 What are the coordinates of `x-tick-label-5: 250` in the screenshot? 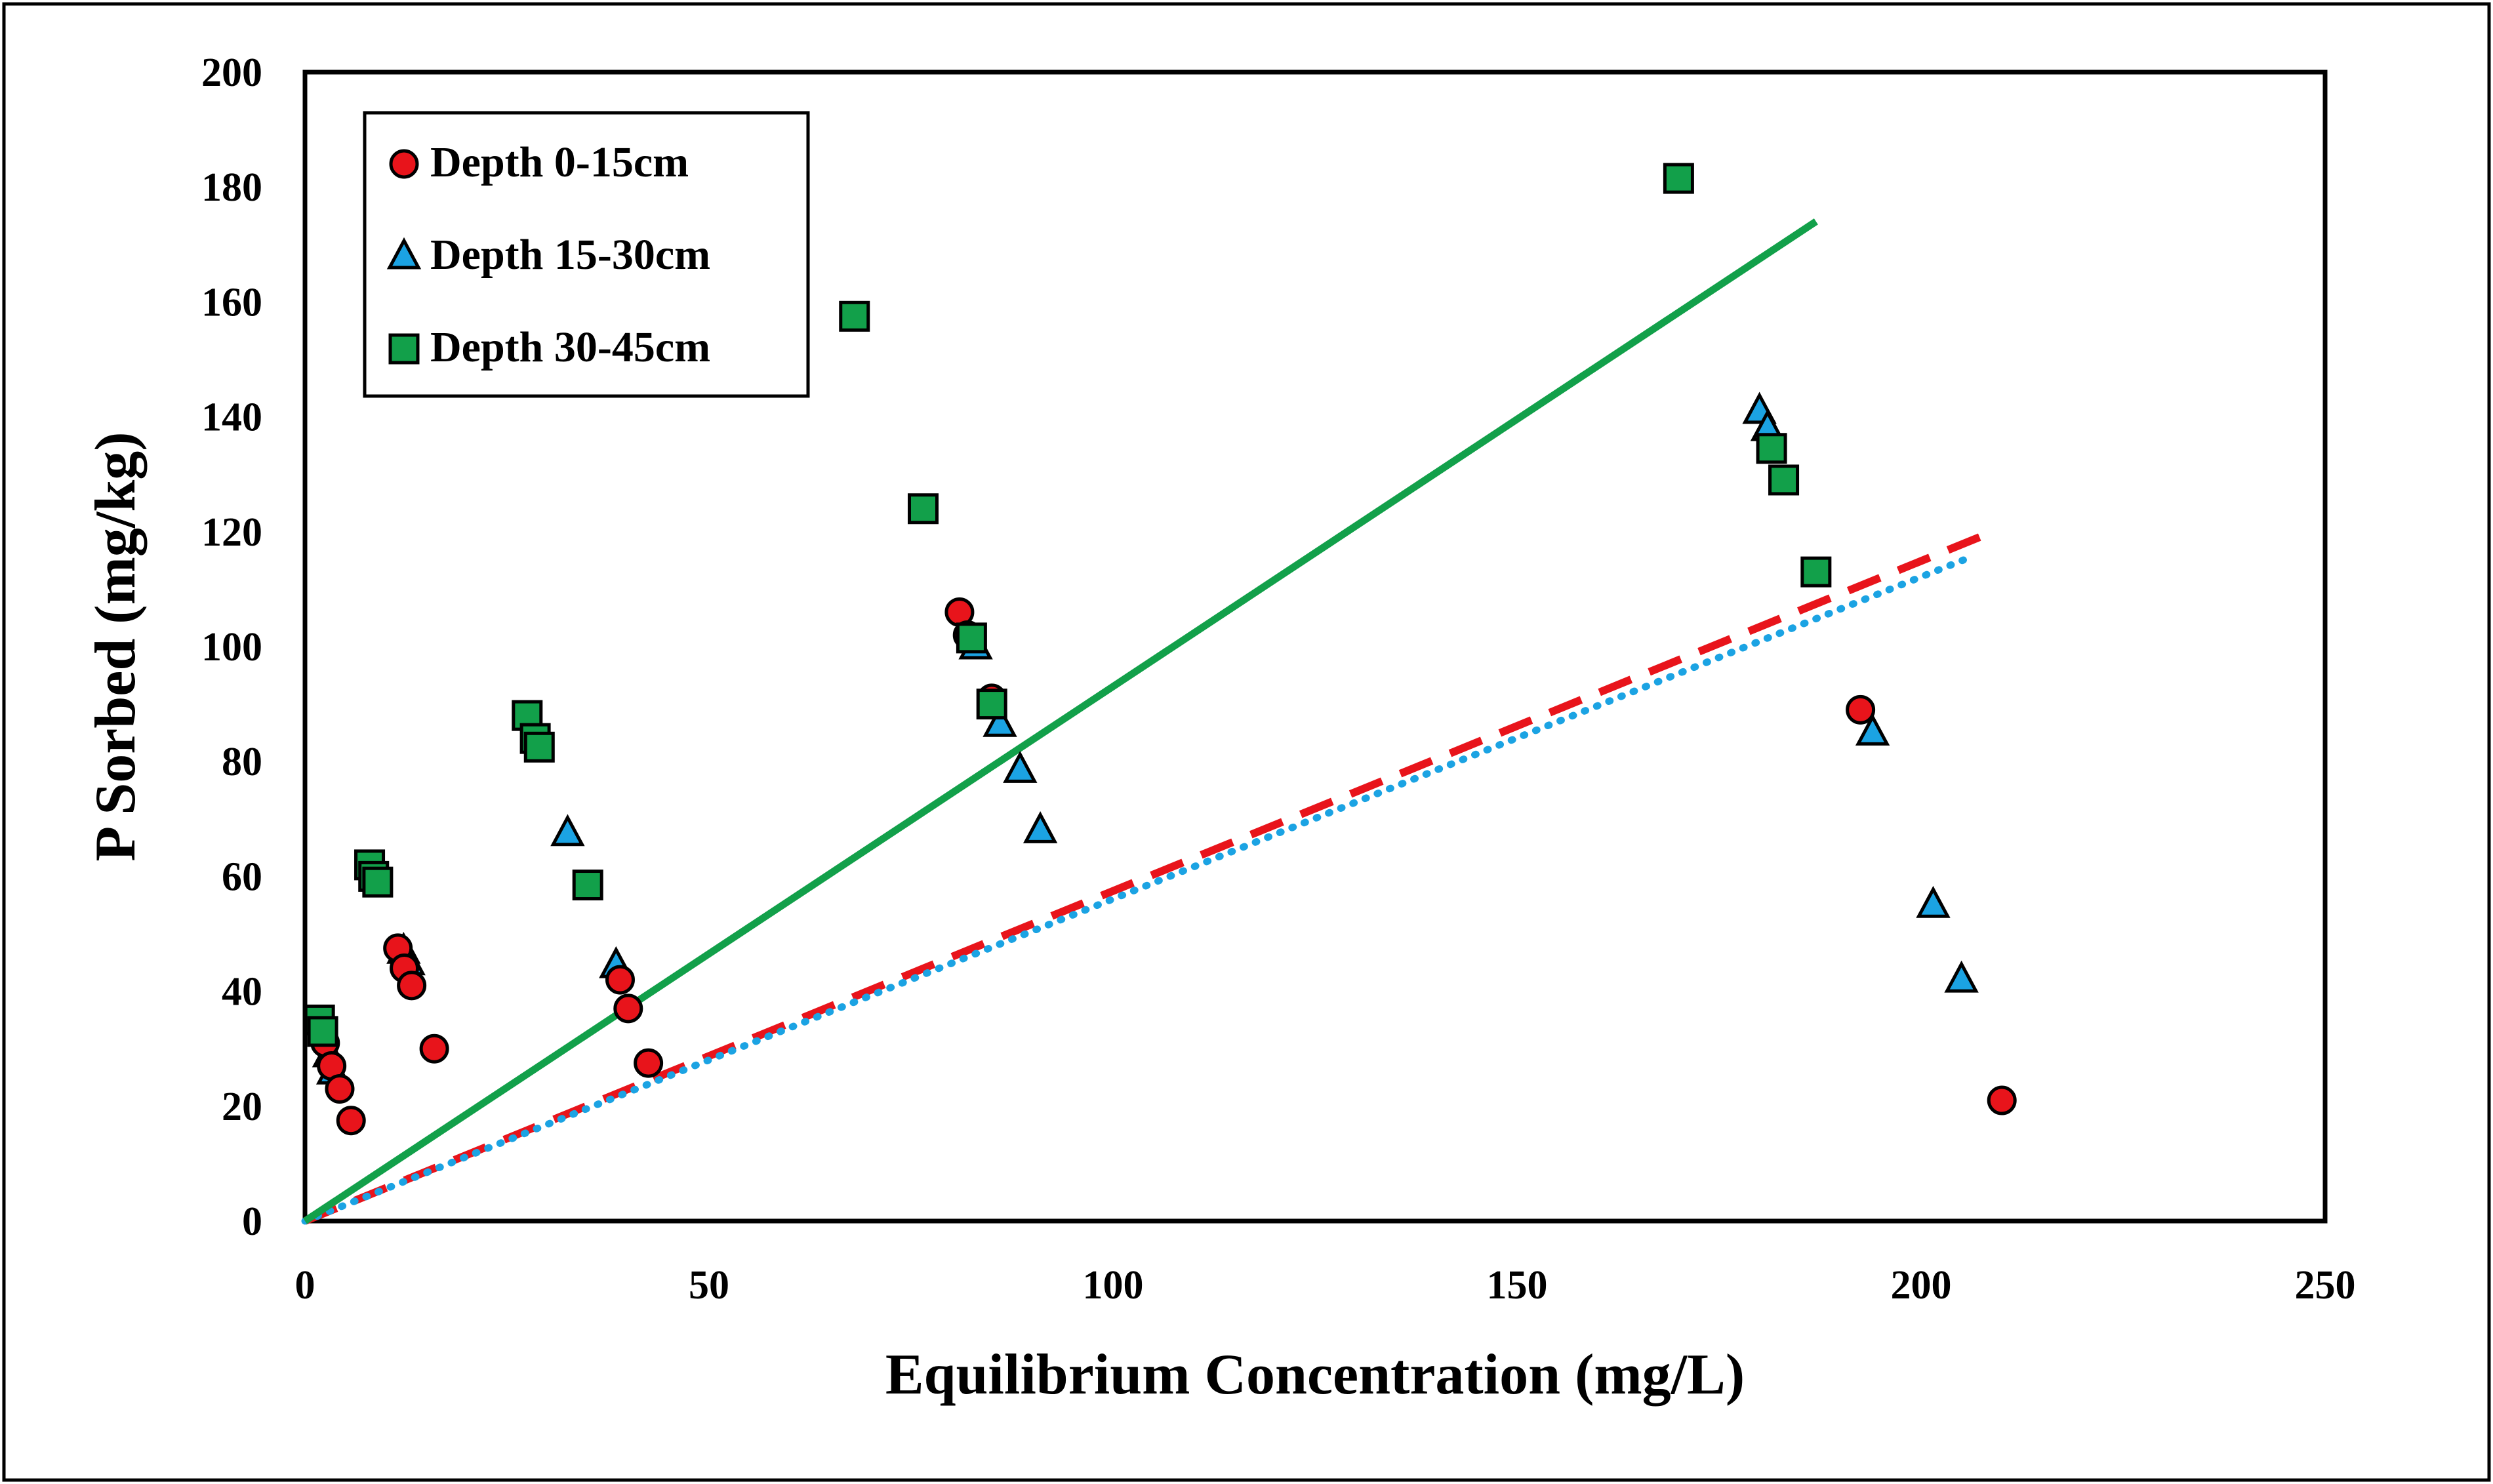 It's located at (2326, 1285).